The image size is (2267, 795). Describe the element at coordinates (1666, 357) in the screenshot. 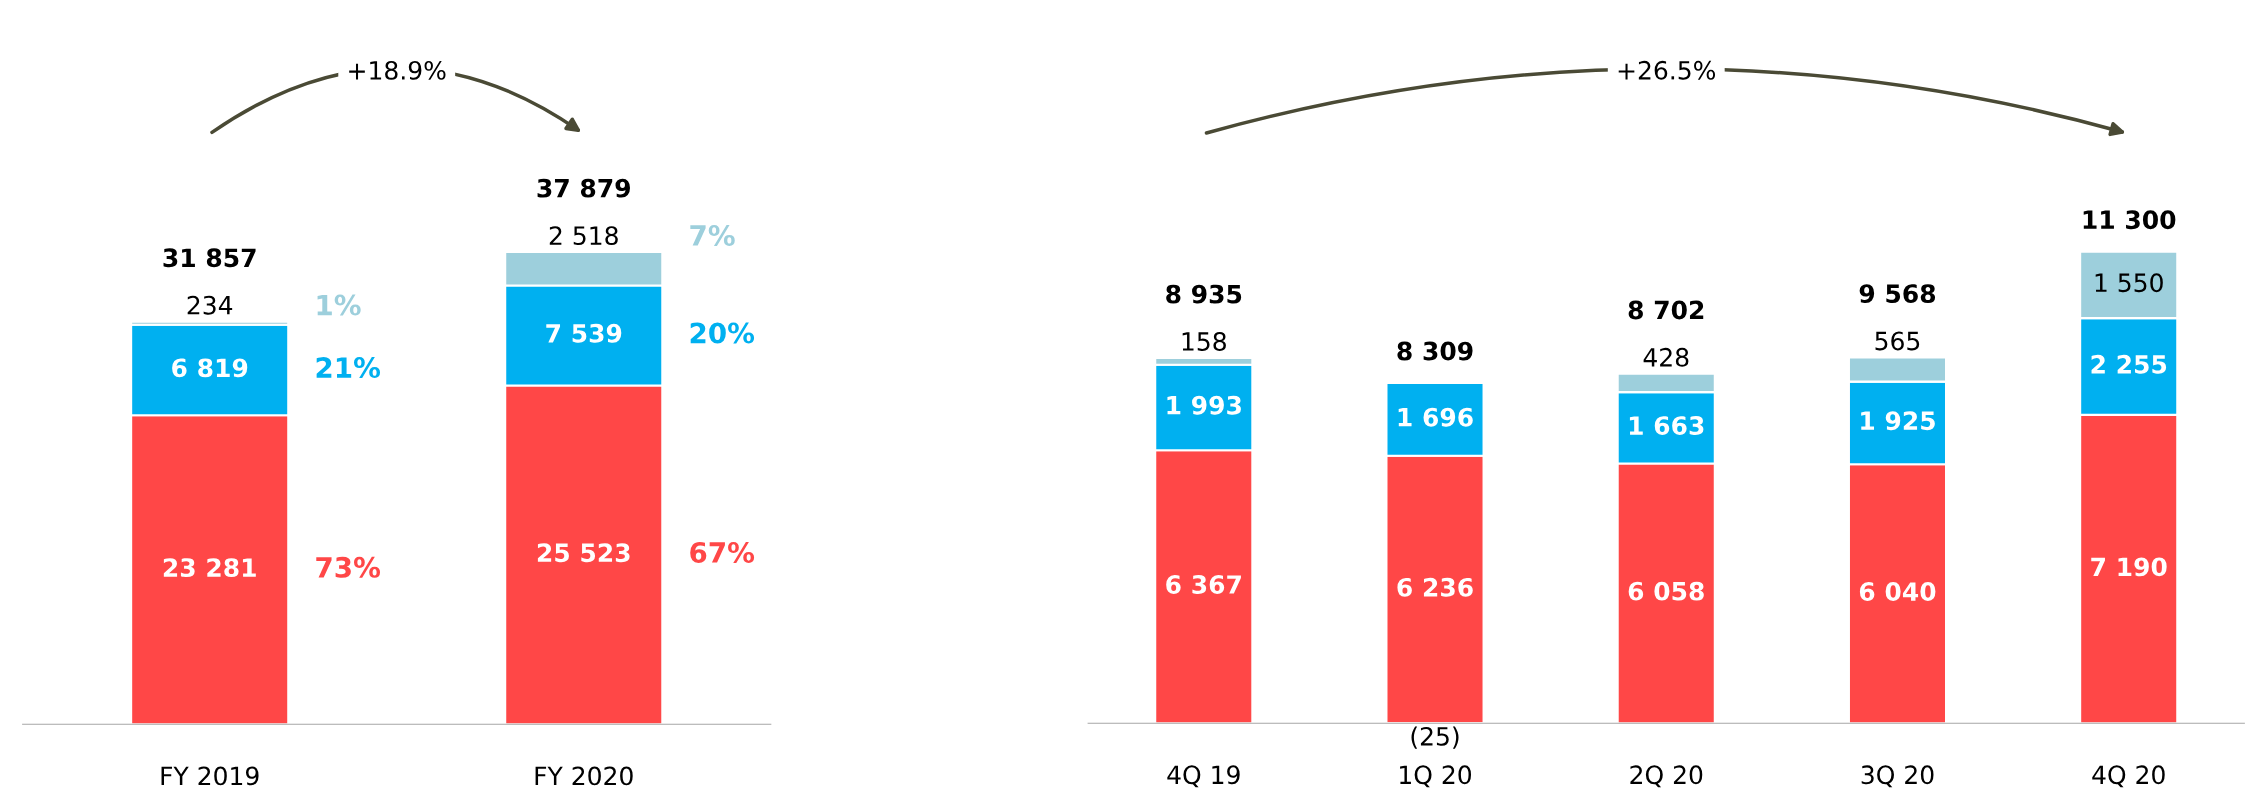

I see `data-label: 428` at that location.